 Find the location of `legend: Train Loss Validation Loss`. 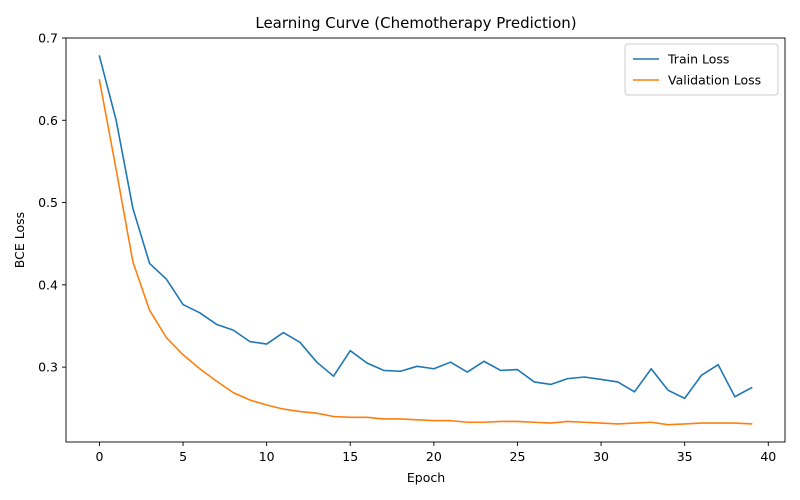

legend: Train Loss Validation Loss is located at coordinates (701, 69).